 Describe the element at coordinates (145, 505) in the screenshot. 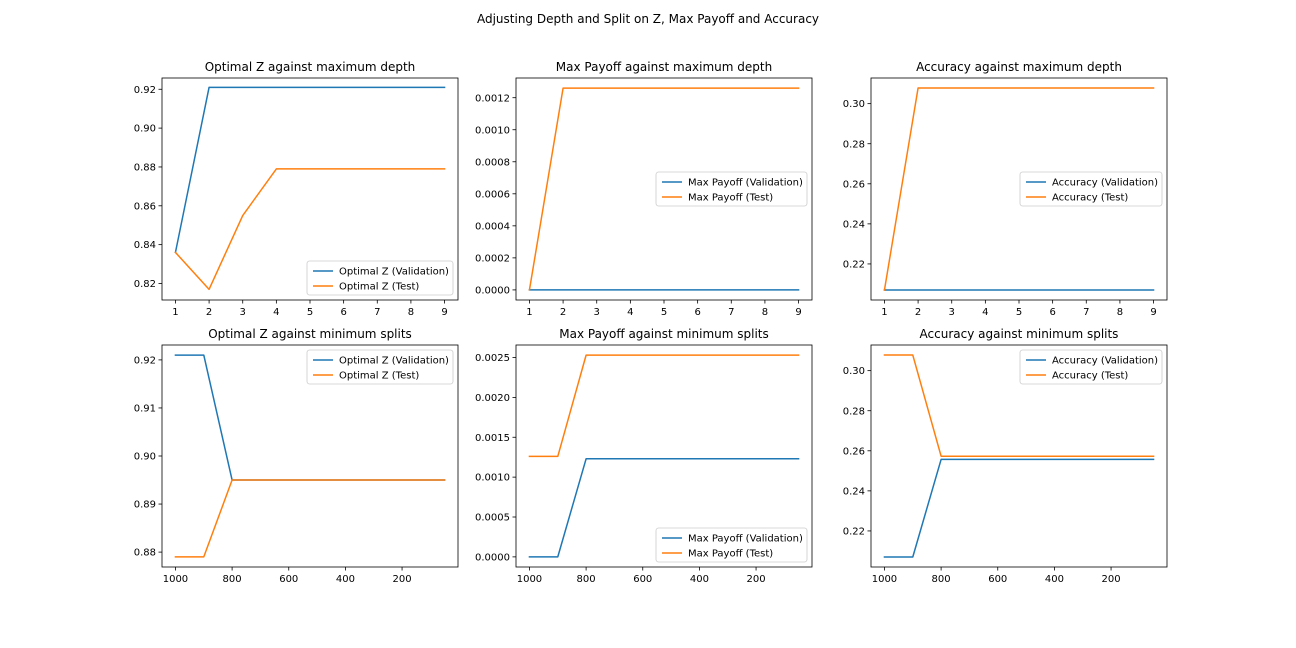

I see `y-tick-label: 0.89` at that location.